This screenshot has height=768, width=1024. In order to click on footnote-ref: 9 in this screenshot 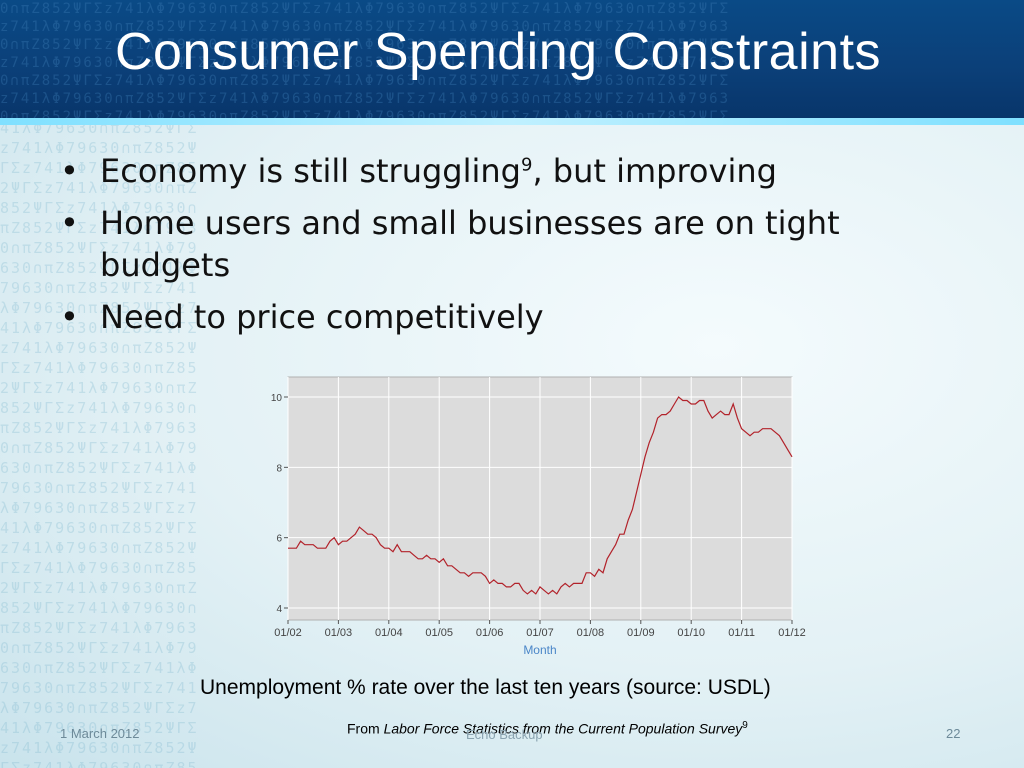, I will do `click(526, 165)`.